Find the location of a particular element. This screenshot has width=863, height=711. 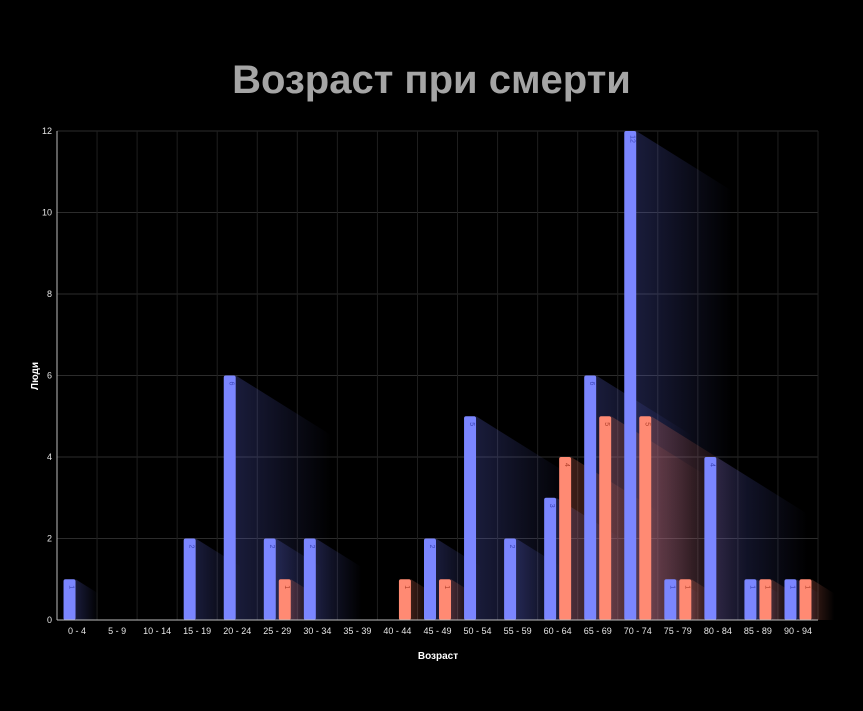

x-tick-label: 80 - 84 is located at coordinates (718, 631).